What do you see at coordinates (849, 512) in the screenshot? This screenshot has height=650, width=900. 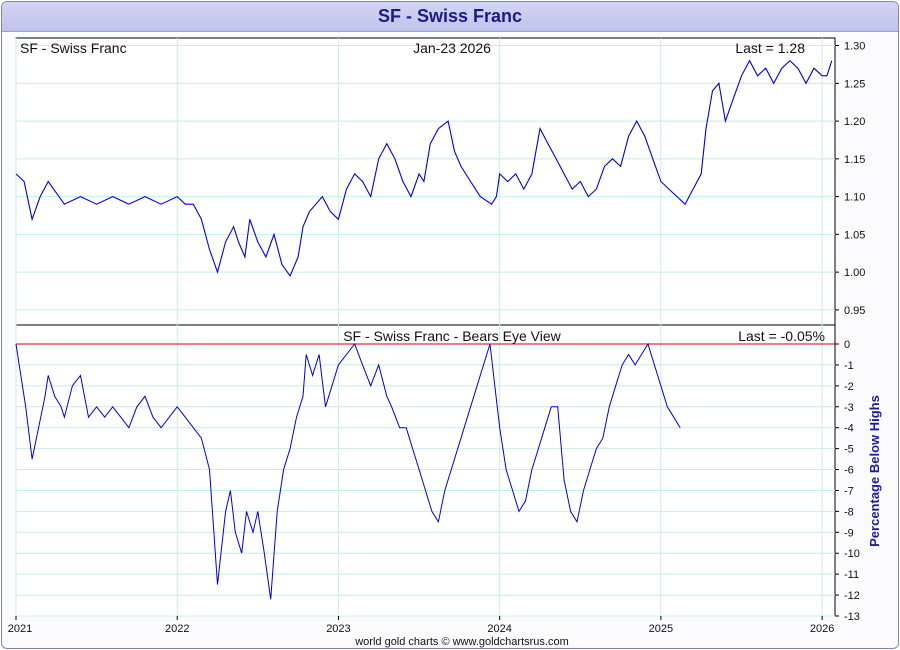 I see `bears-eye-y-tick-label: -8` at bounding box center [849, 512].